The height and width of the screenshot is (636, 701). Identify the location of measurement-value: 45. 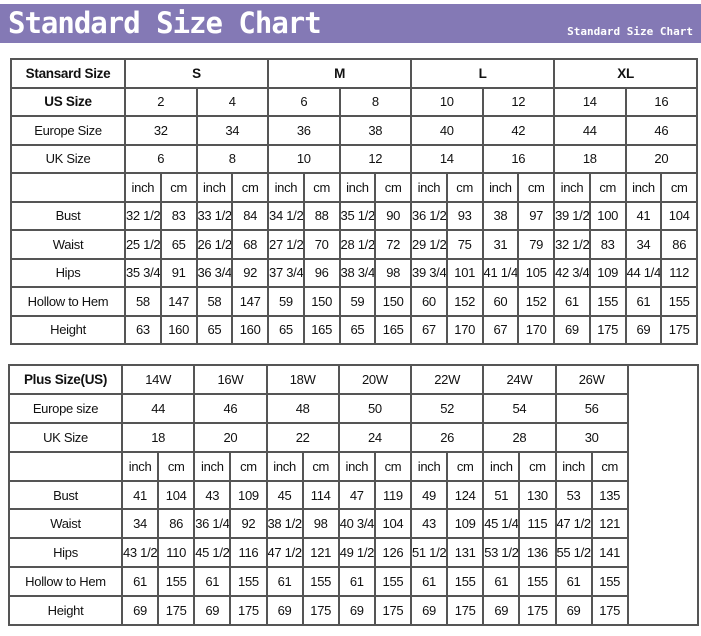
(284, 495).